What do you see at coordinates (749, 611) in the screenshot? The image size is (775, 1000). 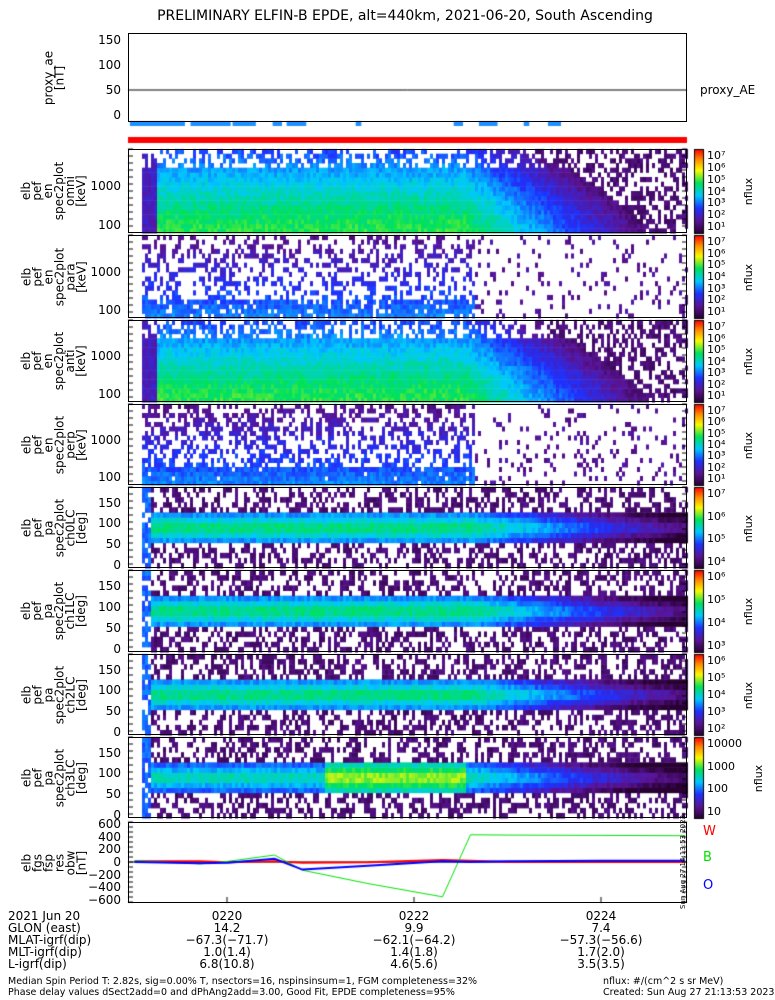 I see `colorbar-title-ch1-pa: nflux` at bounding box center [749, 611].